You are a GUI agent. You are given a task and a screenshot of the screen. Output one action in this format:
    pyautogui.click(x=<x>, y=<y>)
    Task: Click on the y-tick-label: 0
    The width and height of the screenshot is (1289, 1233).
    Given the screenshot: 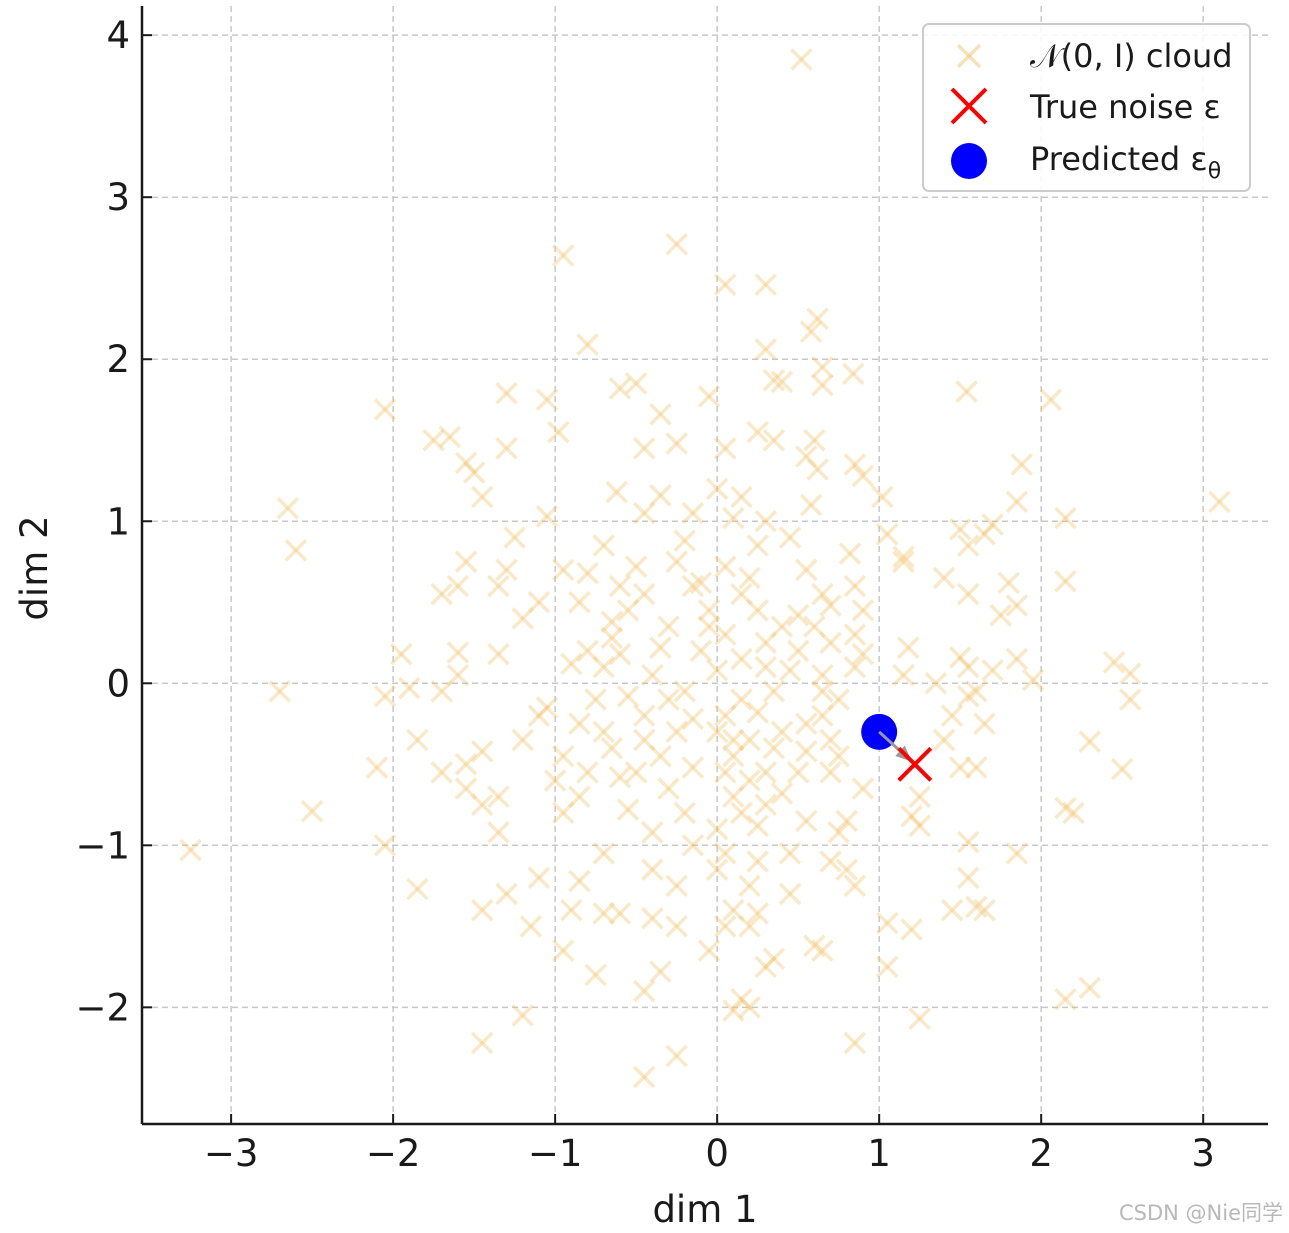 What is the action you would take?
    pyautogui.click(x=118, y=683)
    